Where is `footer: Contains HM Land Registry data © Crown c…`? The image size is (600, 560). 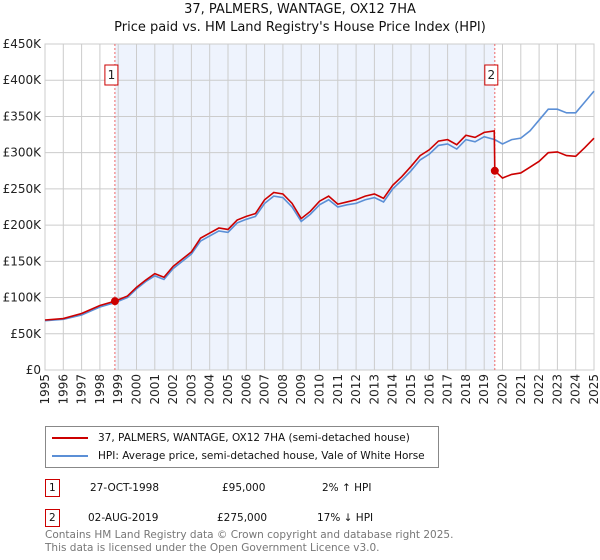 footer: Contains HM Land Registry data © Crown c… is located at coordinates (249, 542).